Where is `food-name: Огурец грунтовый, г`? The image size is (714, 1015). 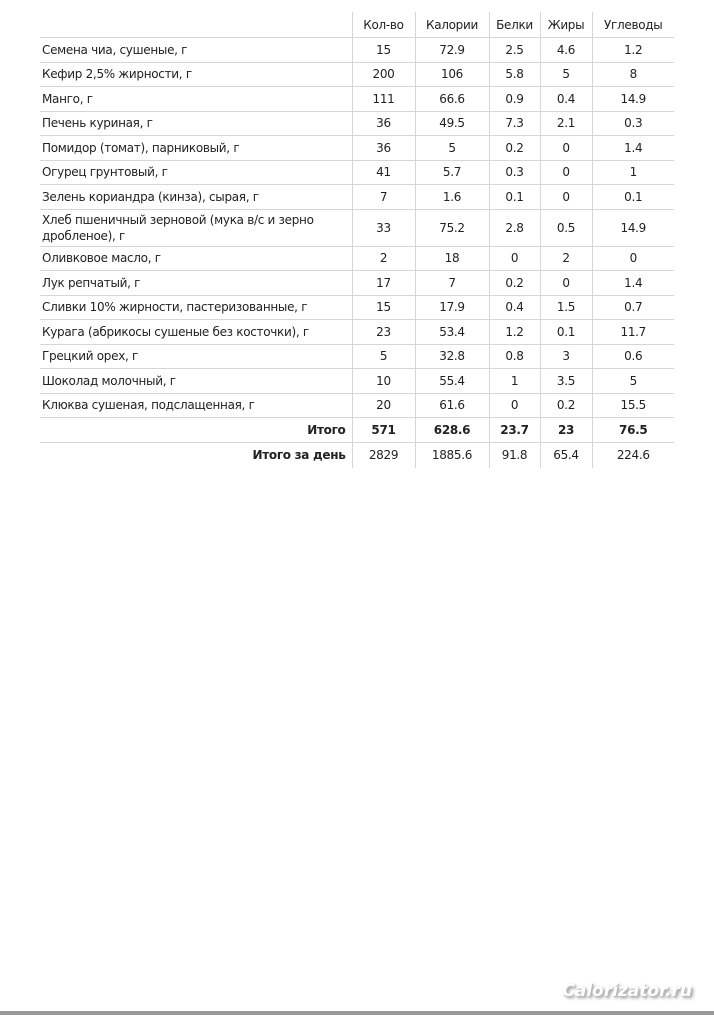 food-name: Огурец грунтовый, г is located at coordinates (196, 172).